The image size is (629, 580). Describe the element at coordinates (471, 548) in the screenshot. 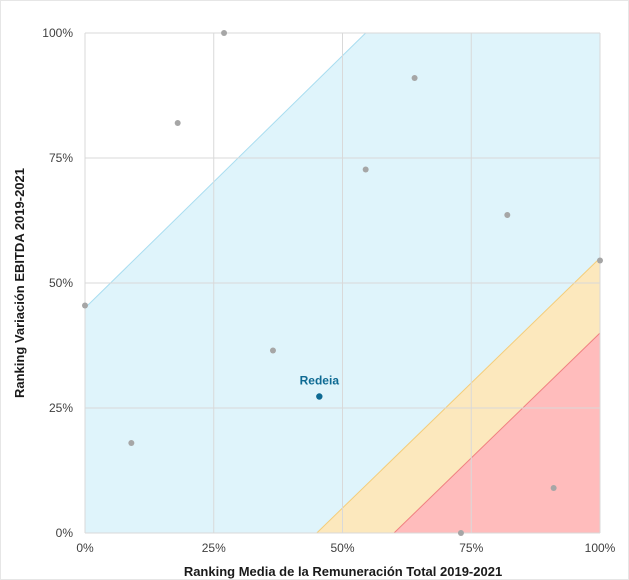

I see `x-tick-label: 75%` at that location.